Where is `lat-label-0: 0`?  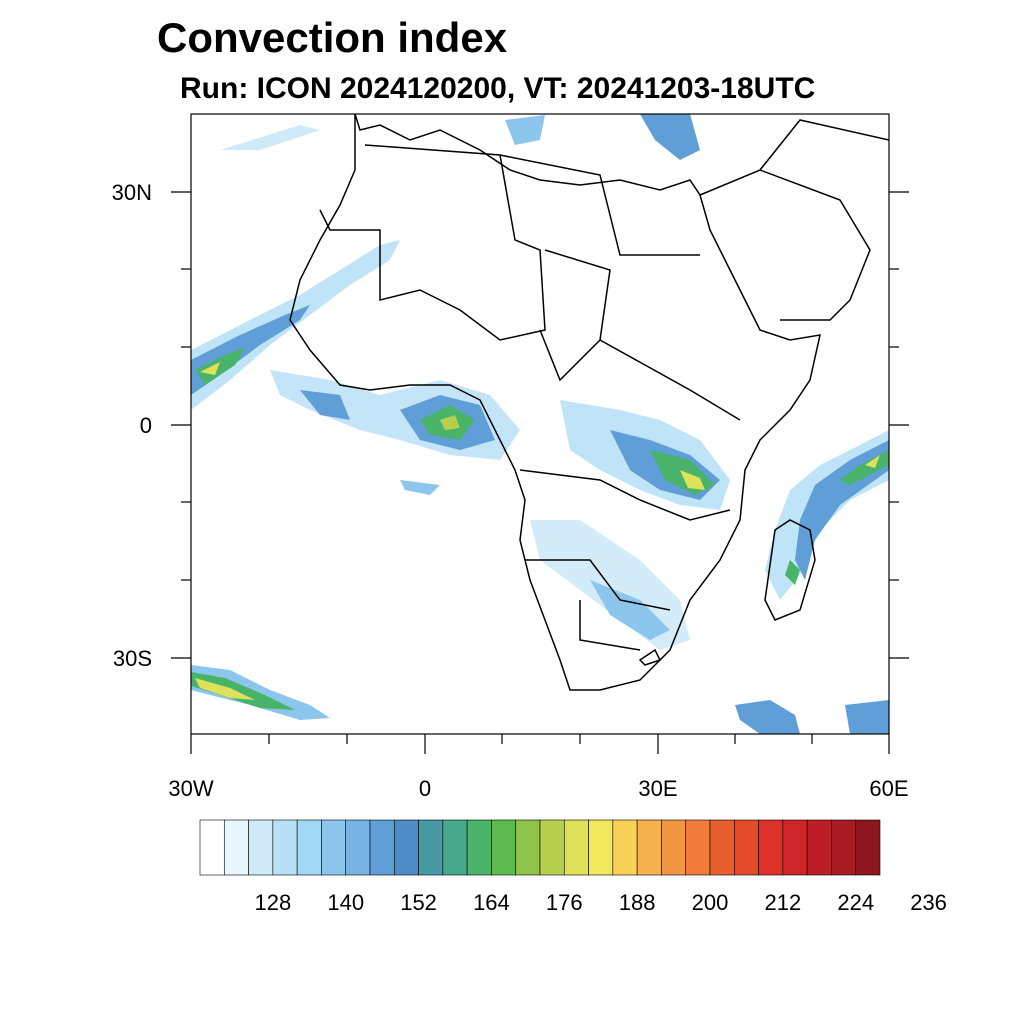 lat-label-0: 0 is located at coordinates (145, 425).